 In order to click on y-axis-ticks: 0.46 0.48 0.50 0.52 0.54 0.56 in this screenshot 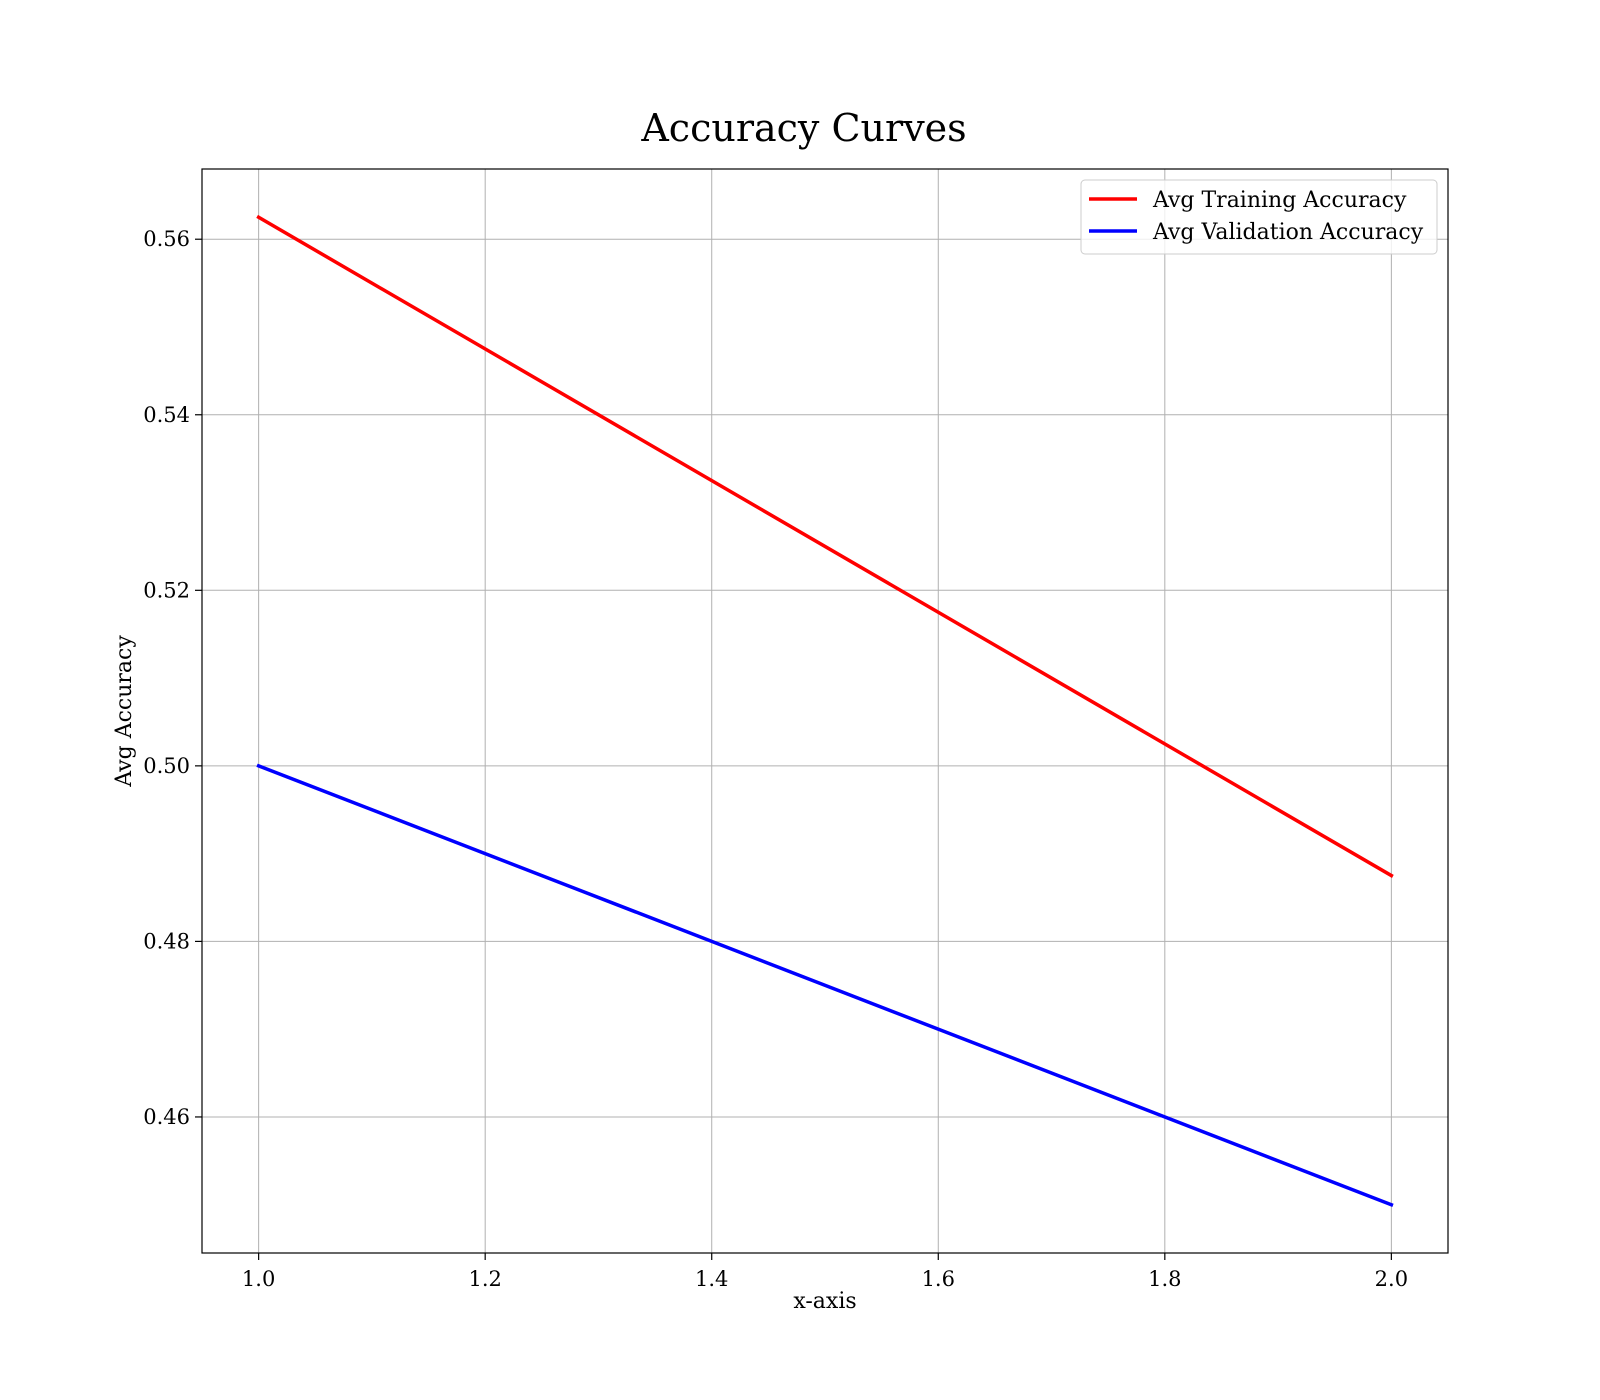, I will do `click(172, 678)`.